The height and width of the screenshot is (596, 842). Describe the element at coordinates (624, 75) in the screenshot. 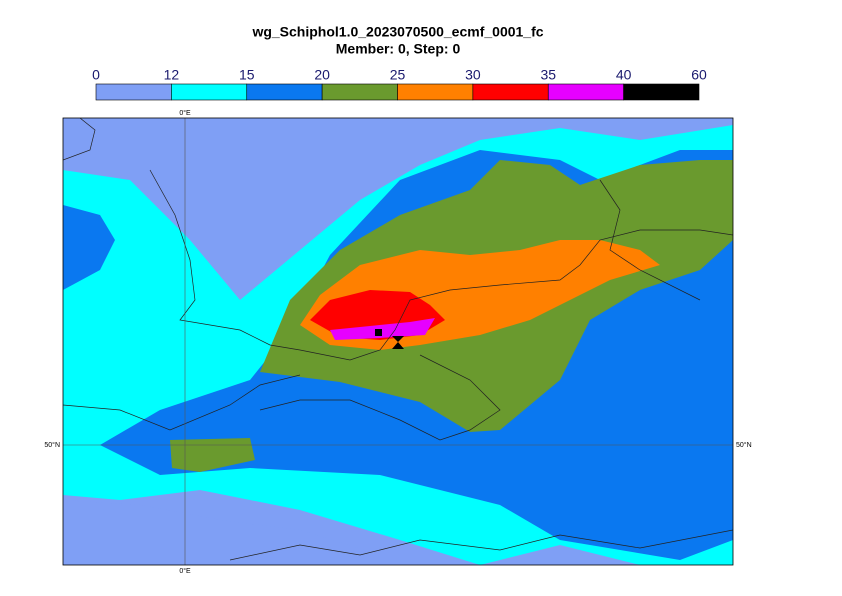

I see `colorbar-tick-label: 40` at that location.